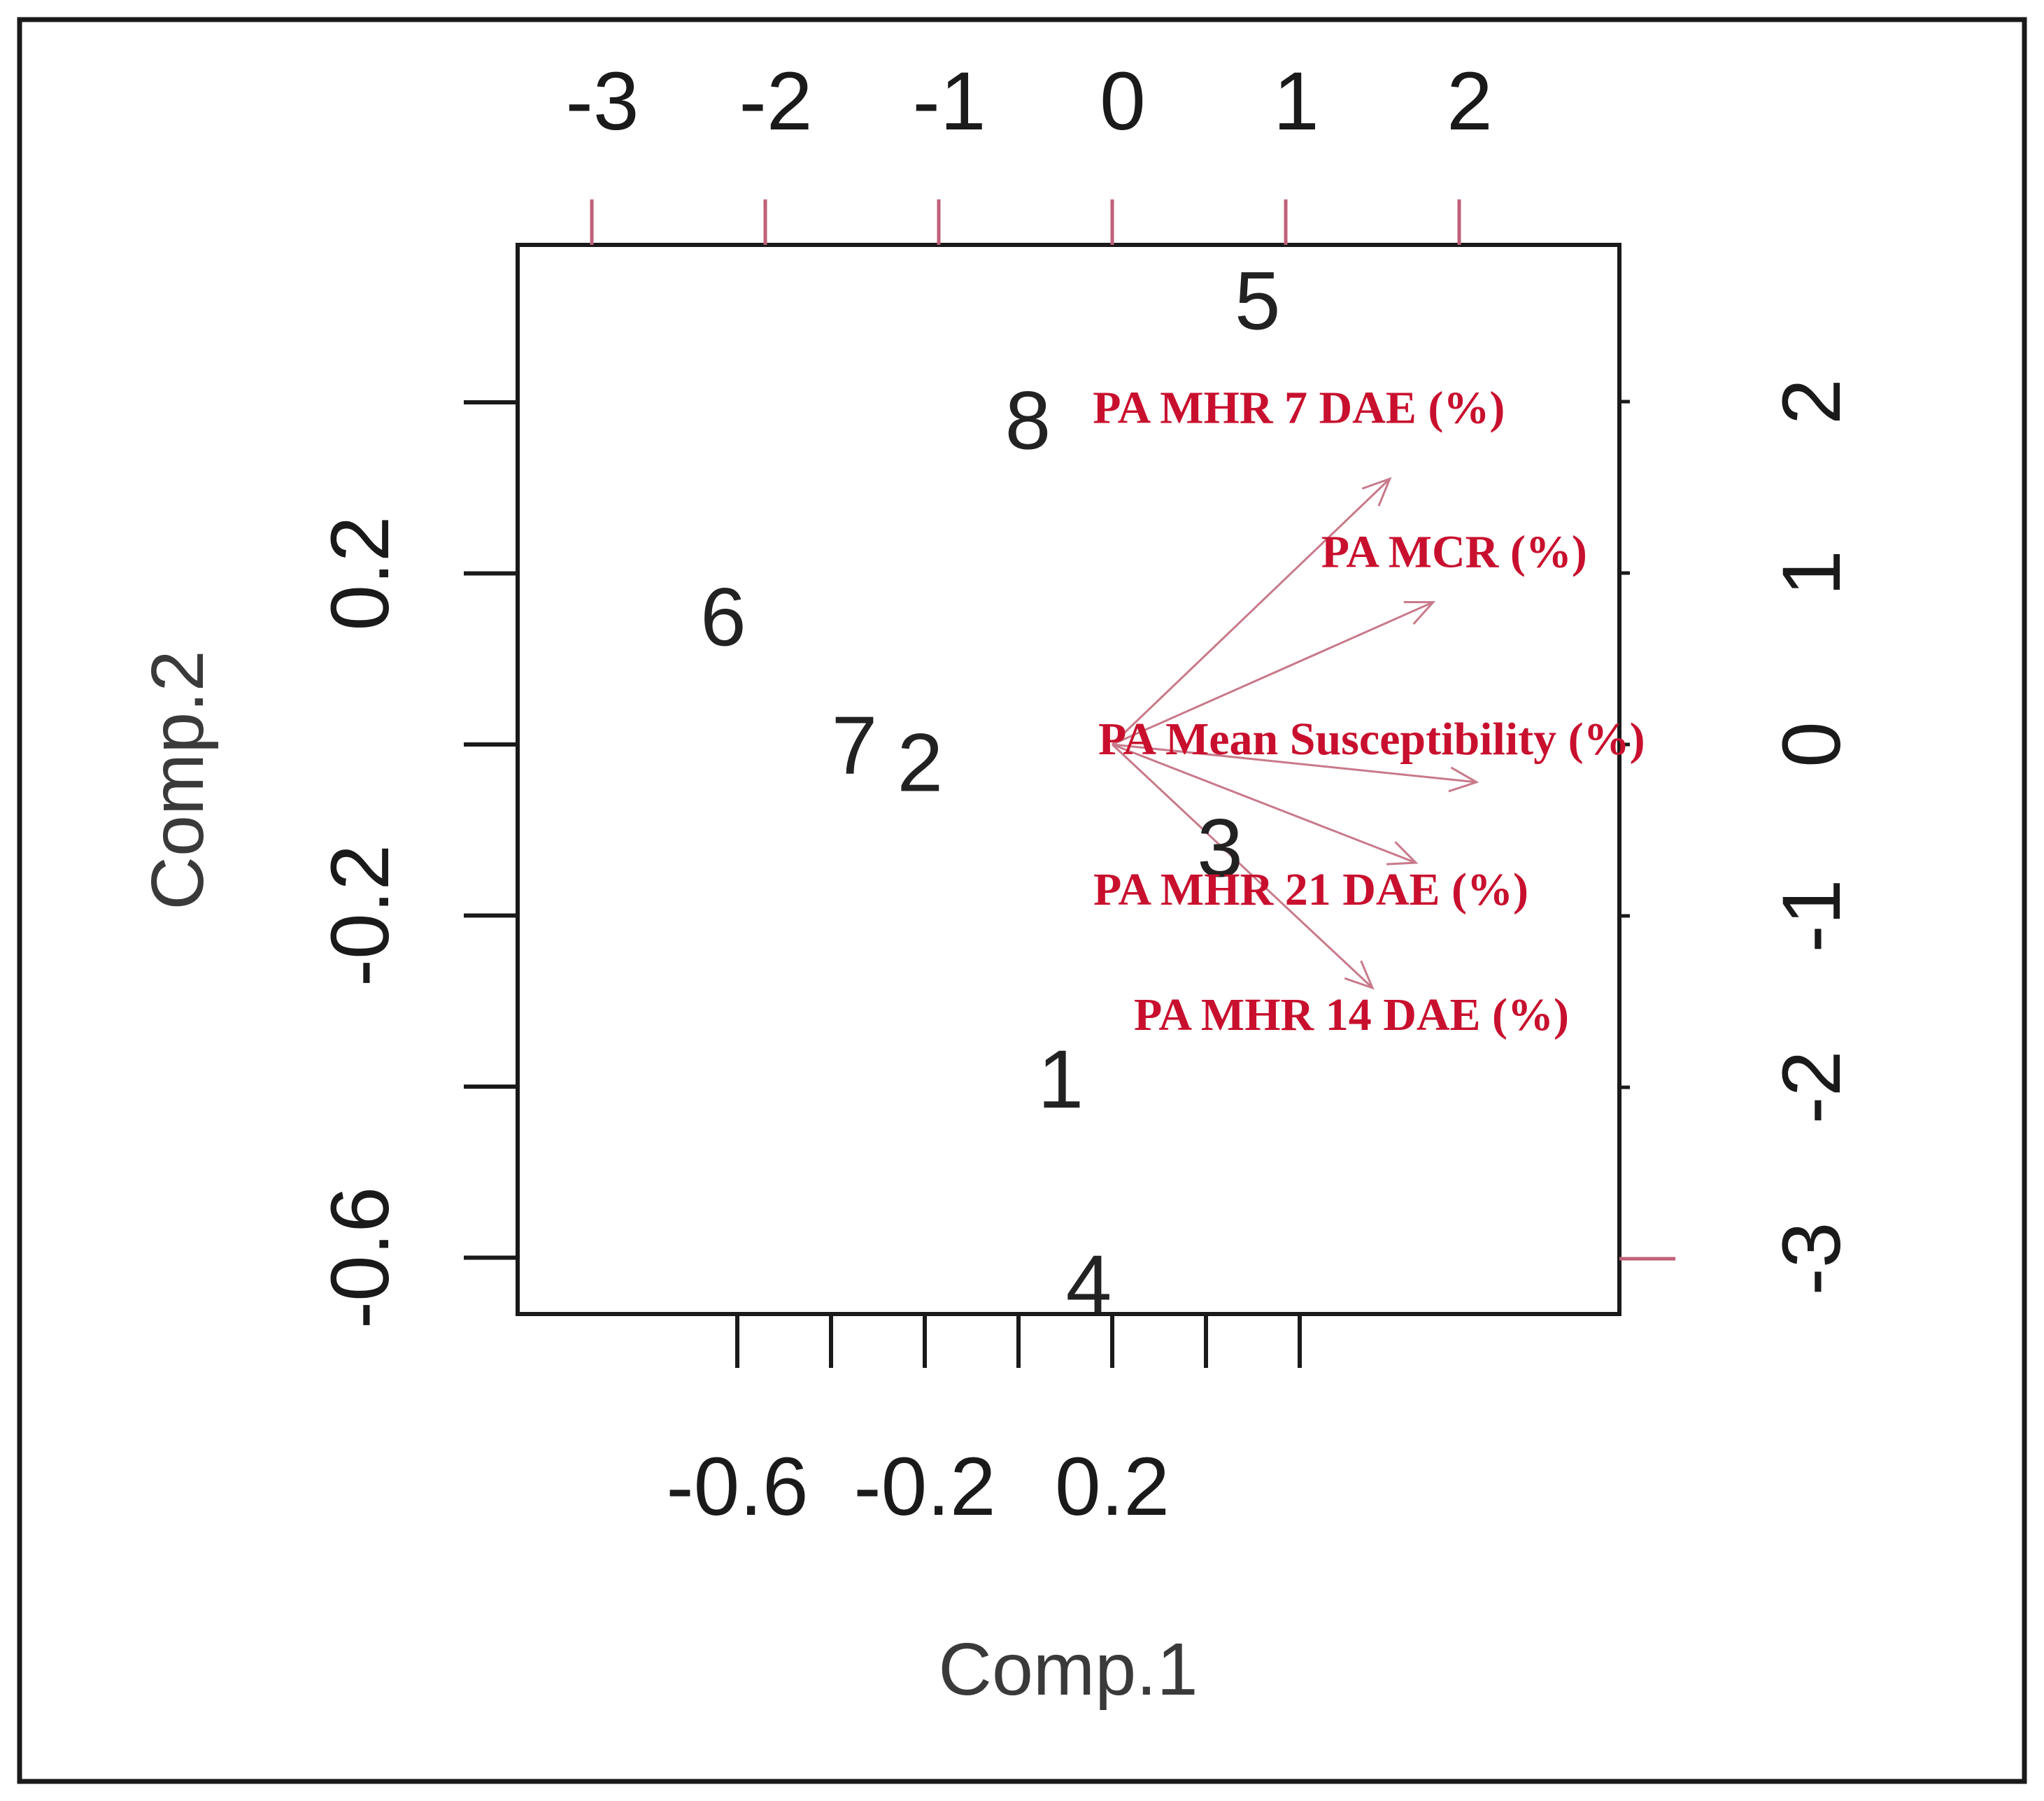 This screenshot has height=1801, width=2044. Describe the element at coordinates (1470, 102) in the screenshot. I see `top-tick-label: 2` at that location.